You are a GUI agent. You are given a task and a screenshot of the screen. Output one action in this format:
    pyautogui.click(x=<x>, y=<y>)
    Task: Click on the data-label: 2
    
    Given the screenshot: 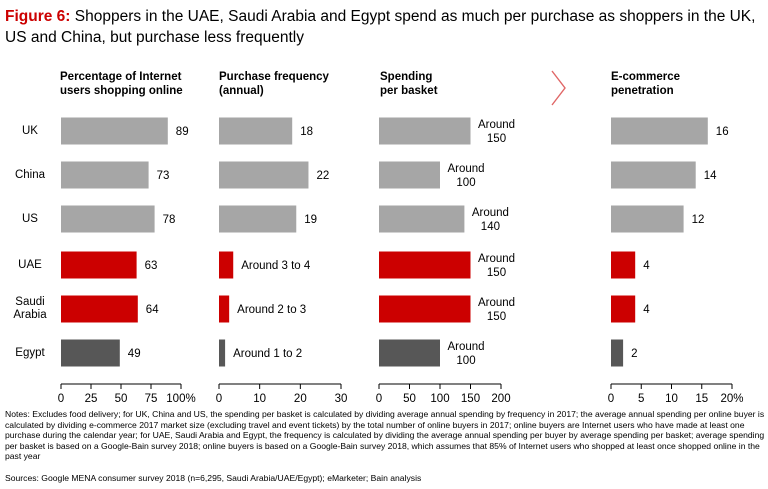 What is the action you would take?
    pyautogui.click(x=634, y=354)
    